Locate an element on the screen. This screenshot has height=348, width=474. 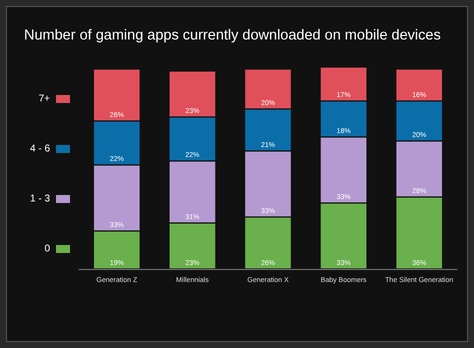
chart-title: Number of gaming apps currently downloaded on mobile devices is located at coordinates (232, 36).